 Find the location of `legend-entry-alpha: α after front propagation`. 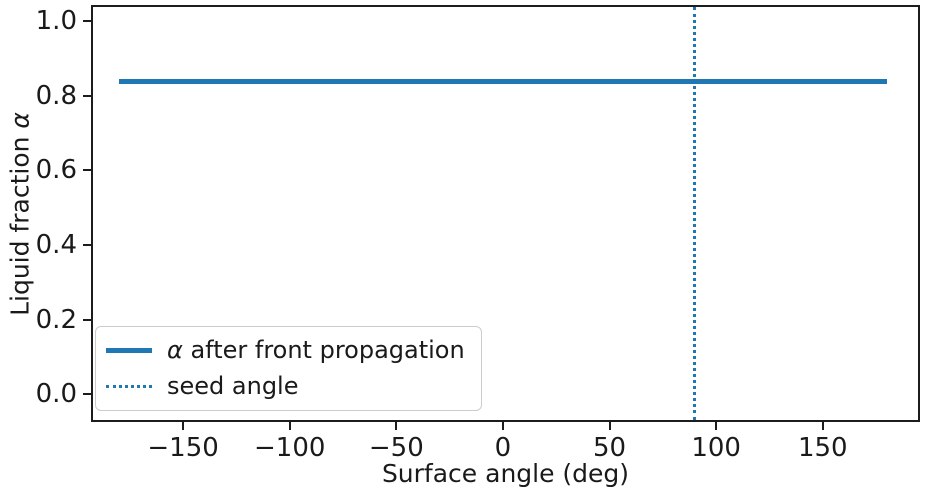

legend-entry-alpha: α after front propagation is located at coordinates (285, 350).